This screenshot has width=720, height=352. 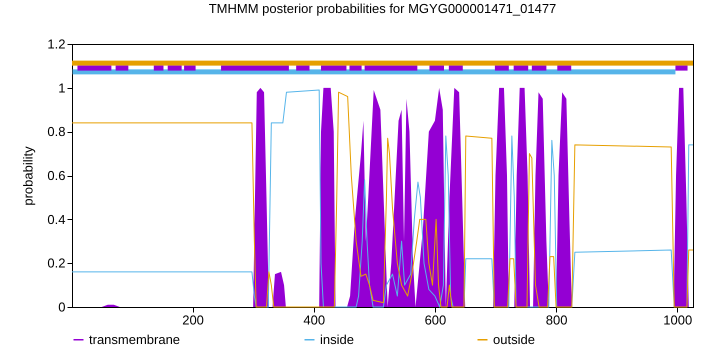 I want to click on legend-label: transmembrane, so click(x=134, y=339).